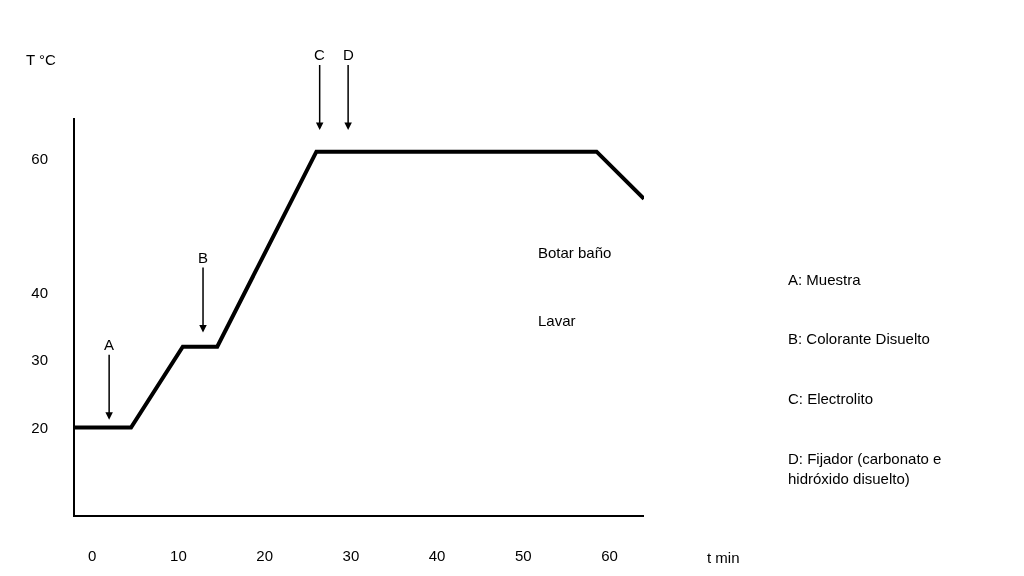  I want to click on text: D, so click(348, 54).